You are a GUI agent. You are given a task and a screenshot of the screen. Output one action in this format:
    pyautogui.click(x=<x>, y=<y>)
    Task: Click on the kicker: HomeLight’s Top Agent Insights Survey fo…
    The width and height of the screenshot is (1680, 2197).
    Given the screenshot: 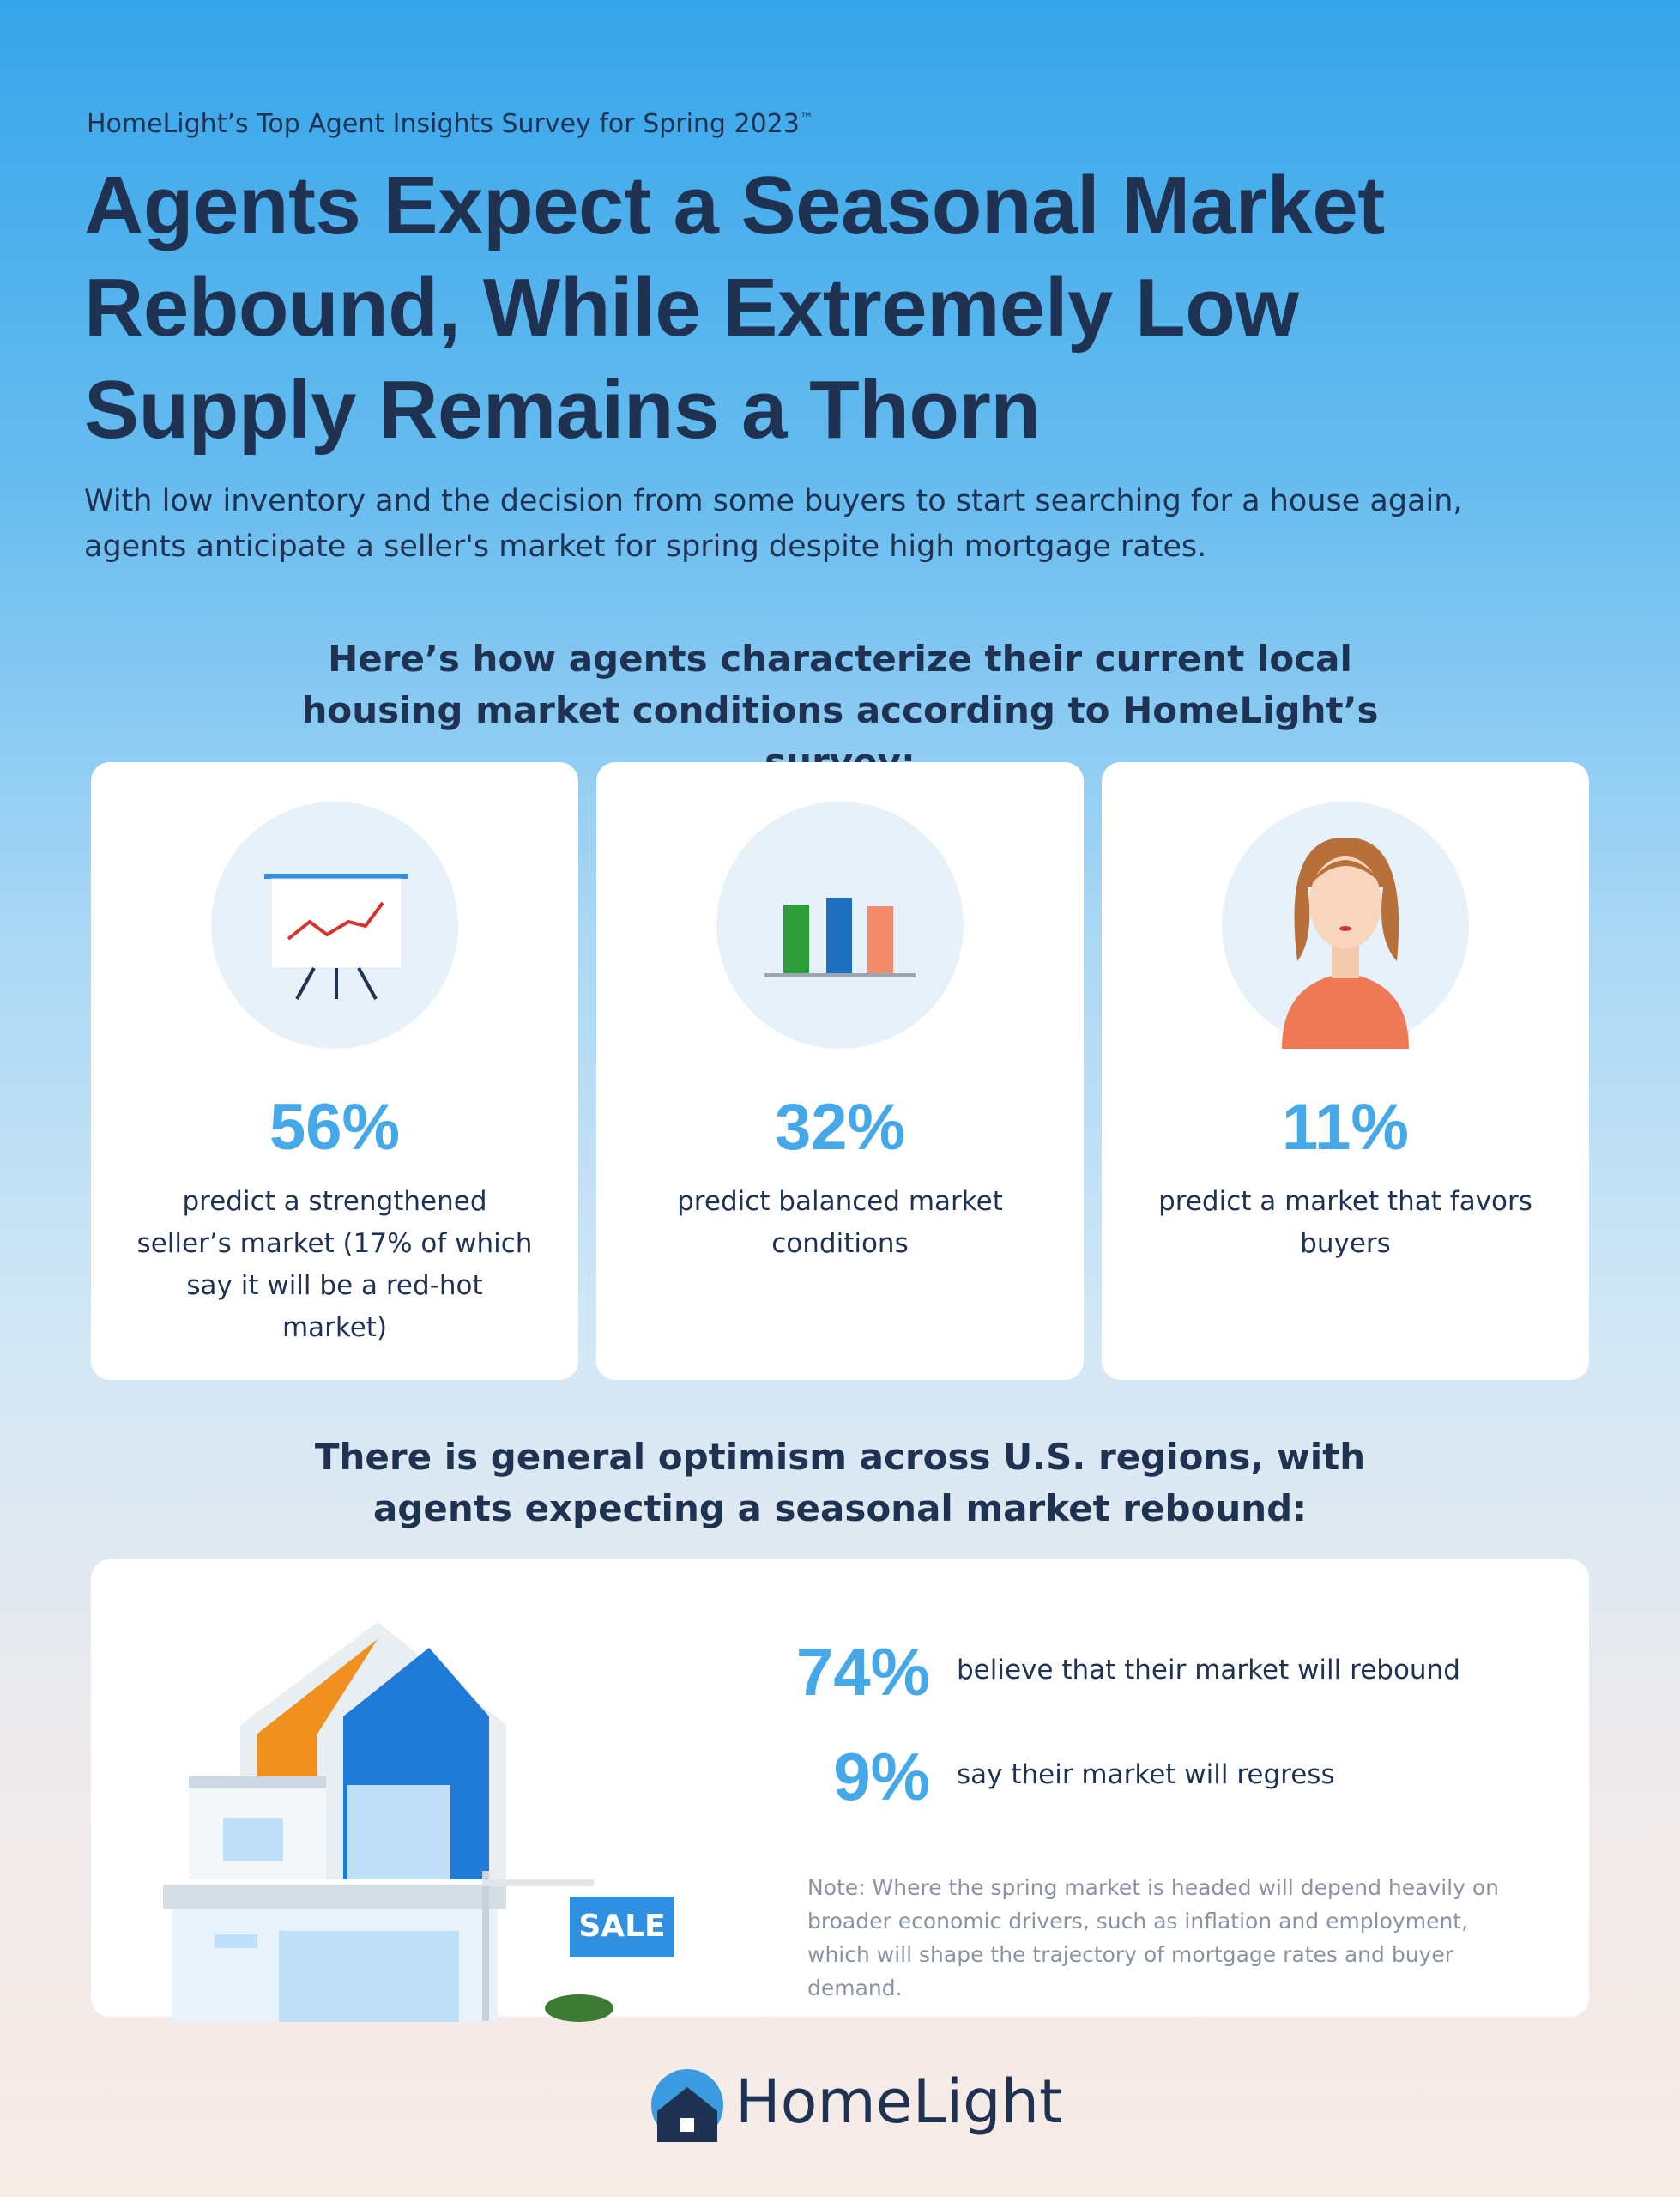 What is the action you would take?
    pyautogui.click(x=450, y=124)
    